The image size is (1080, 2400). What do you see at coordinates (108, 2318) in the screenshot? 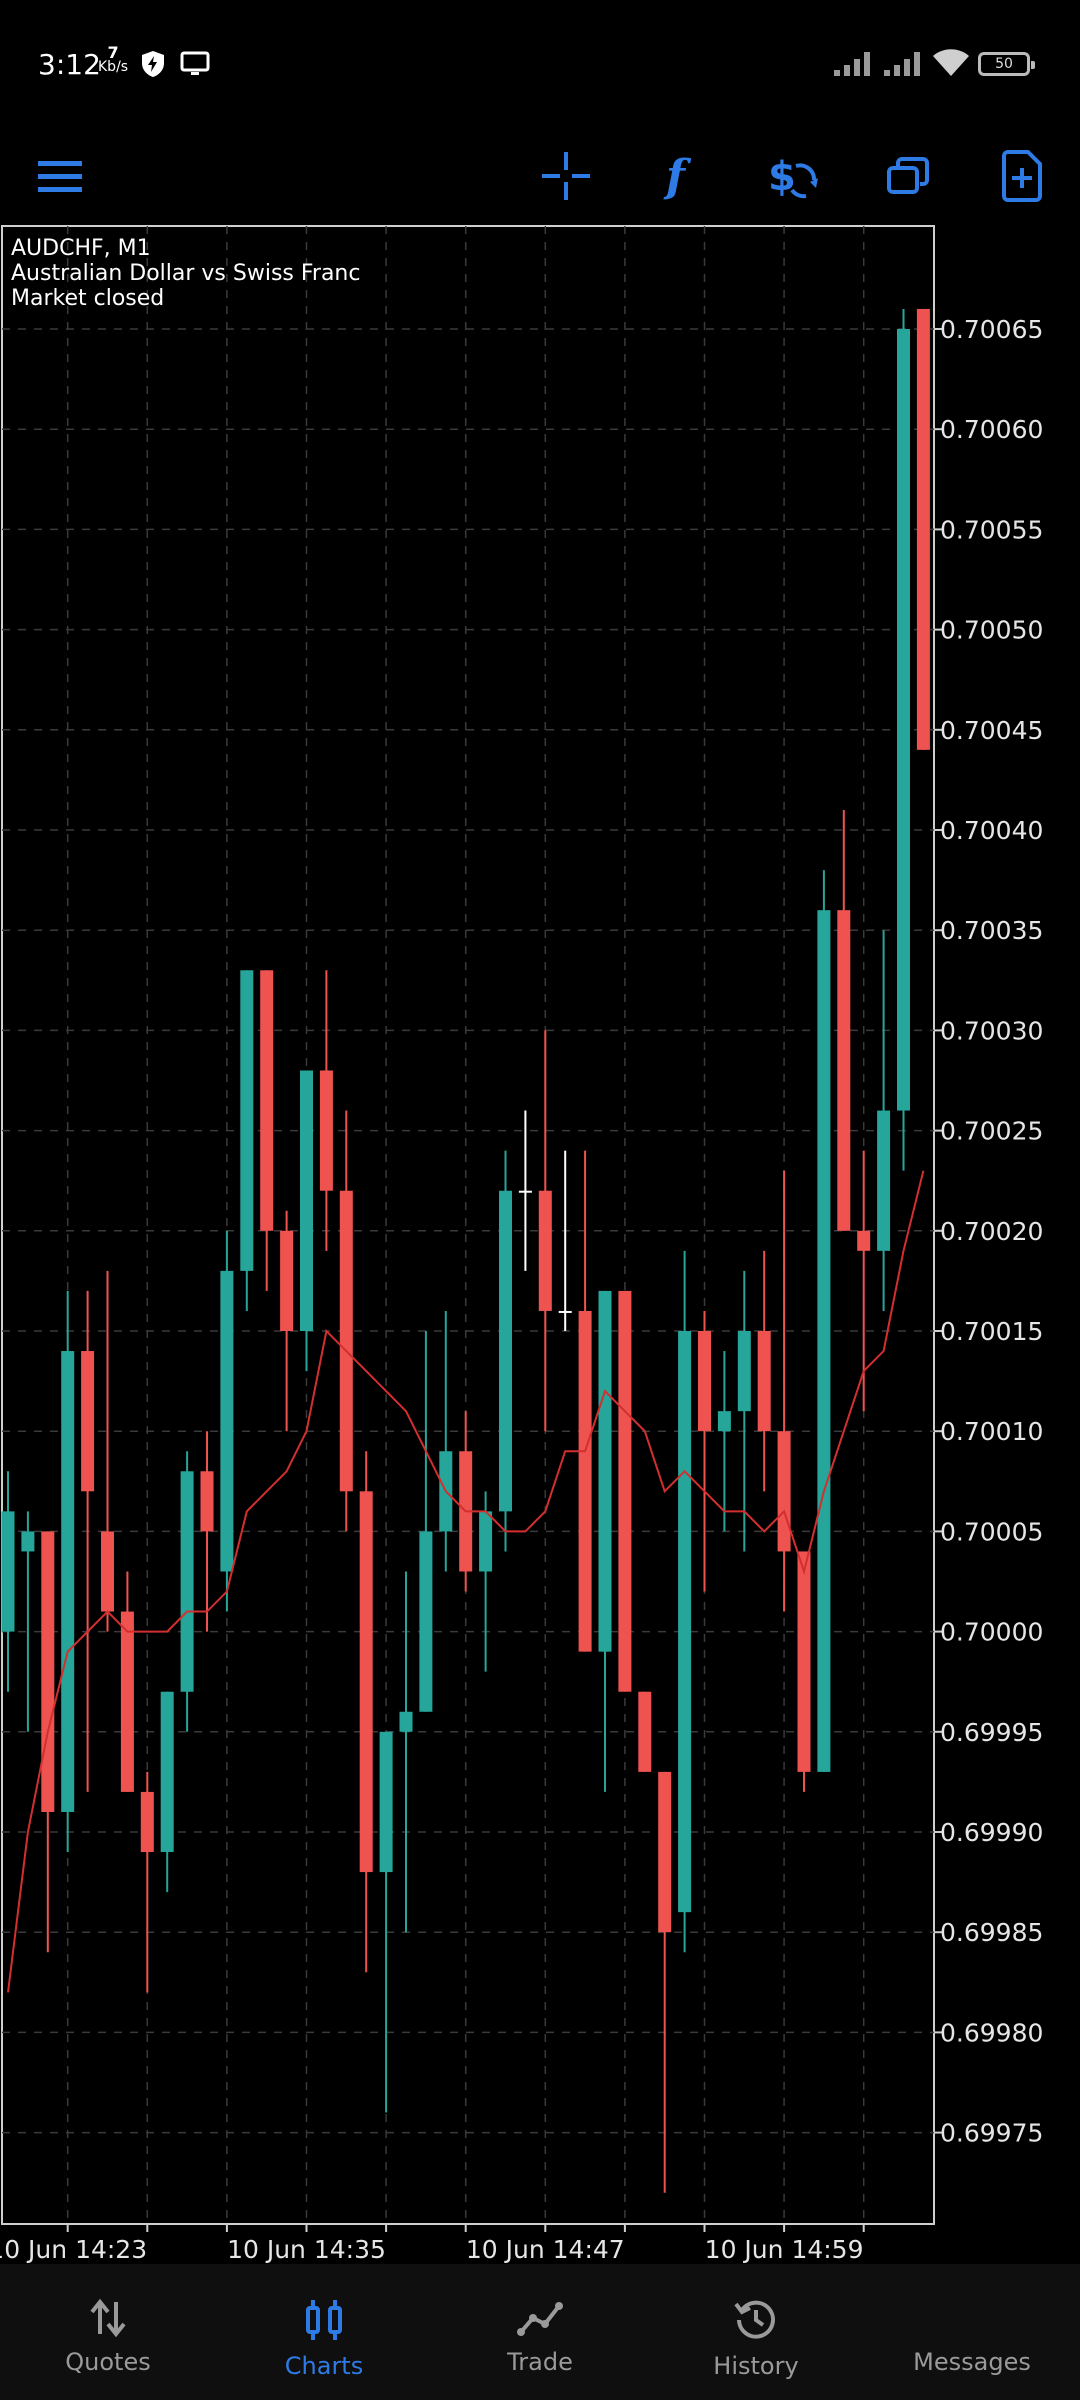
I see `quotes-arrows-icon` at bounding box center [108, 2318].